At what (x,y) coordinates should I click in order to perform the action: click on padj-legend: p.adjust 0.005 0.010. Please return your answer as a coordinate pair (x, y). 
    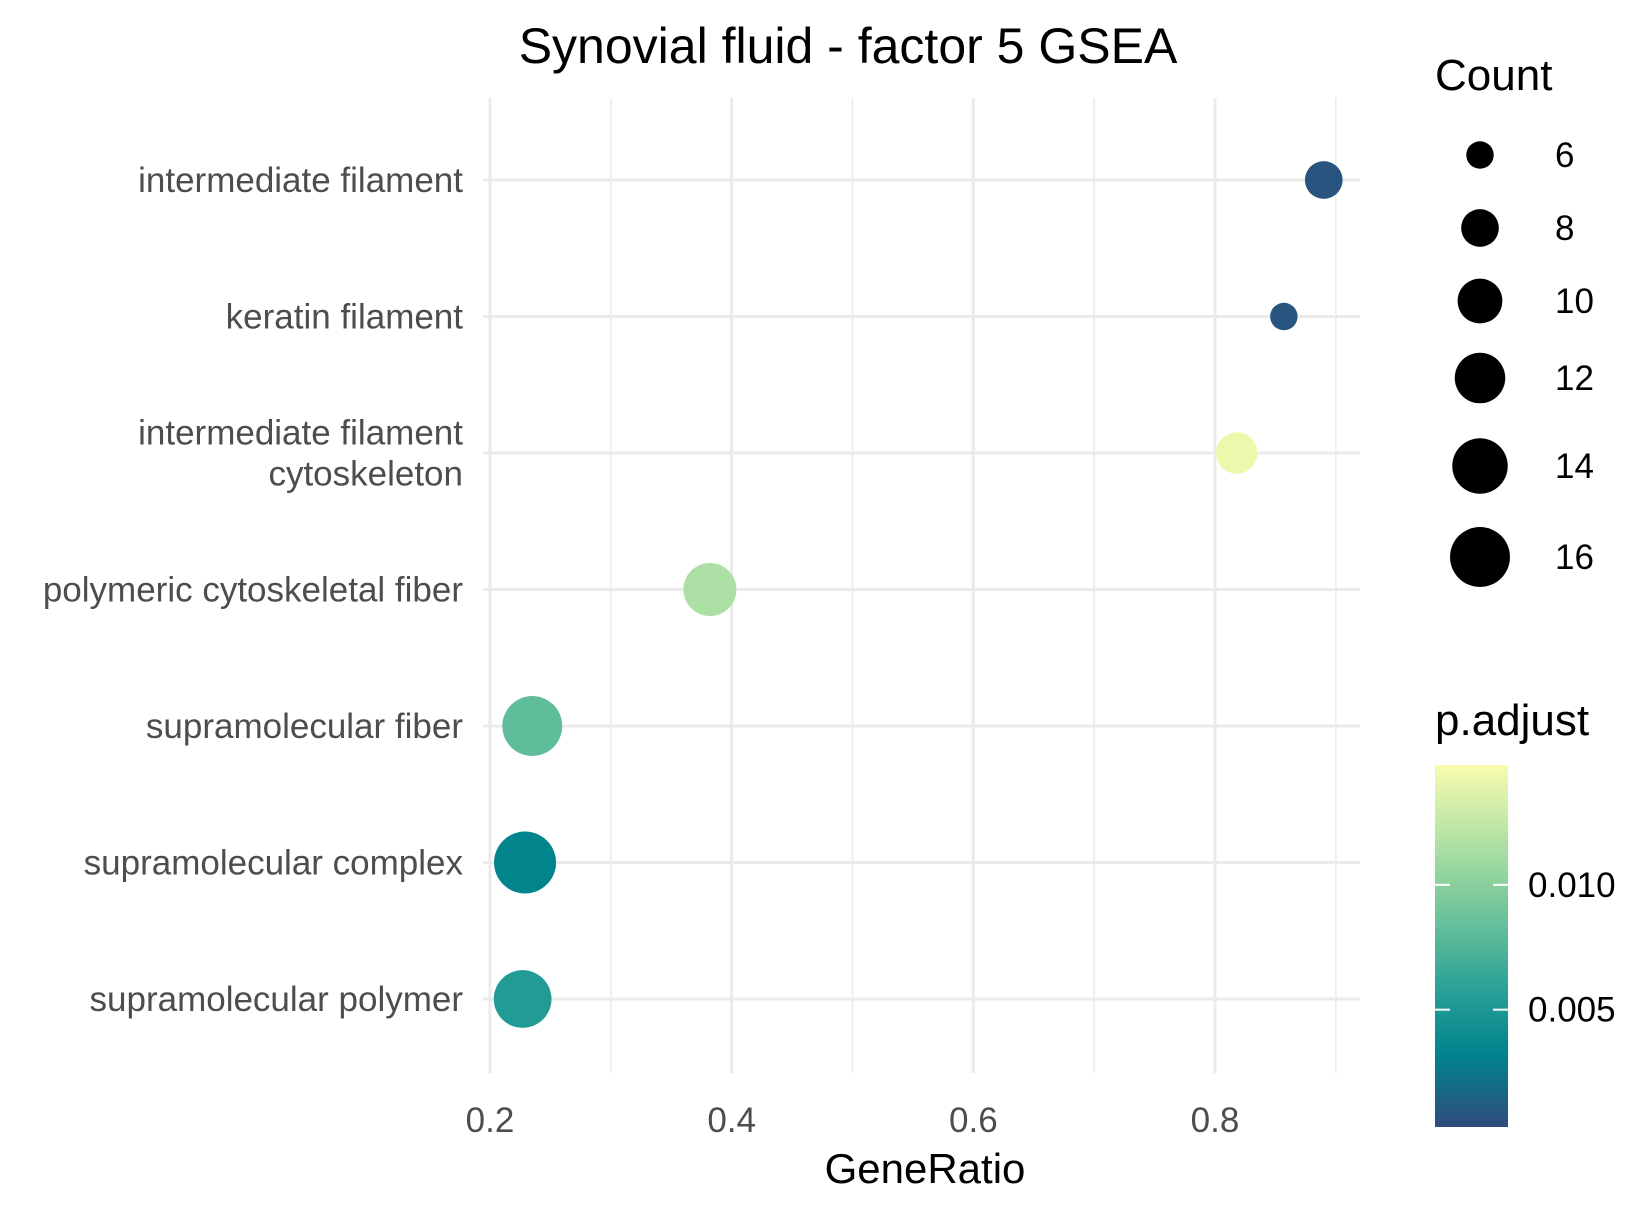
    Looking at the image, I should click on (1525, 911).